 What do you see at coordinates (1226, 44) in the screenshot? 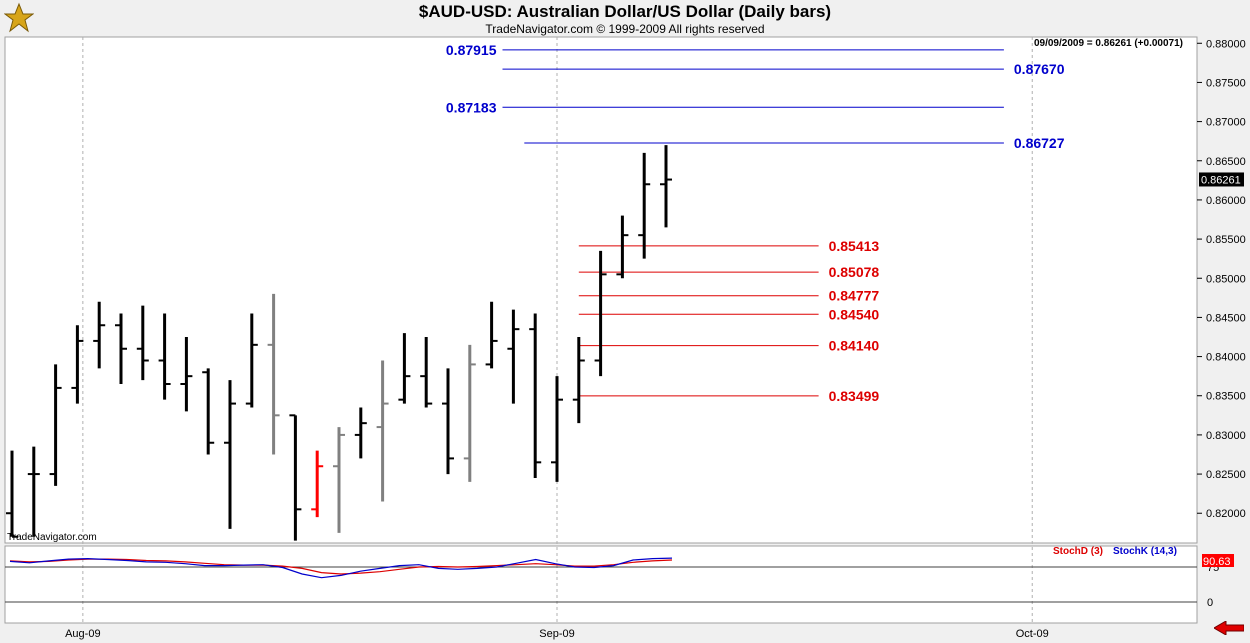
I see `y-tick-label: 0.88000` at bounding box center [1226, 44].